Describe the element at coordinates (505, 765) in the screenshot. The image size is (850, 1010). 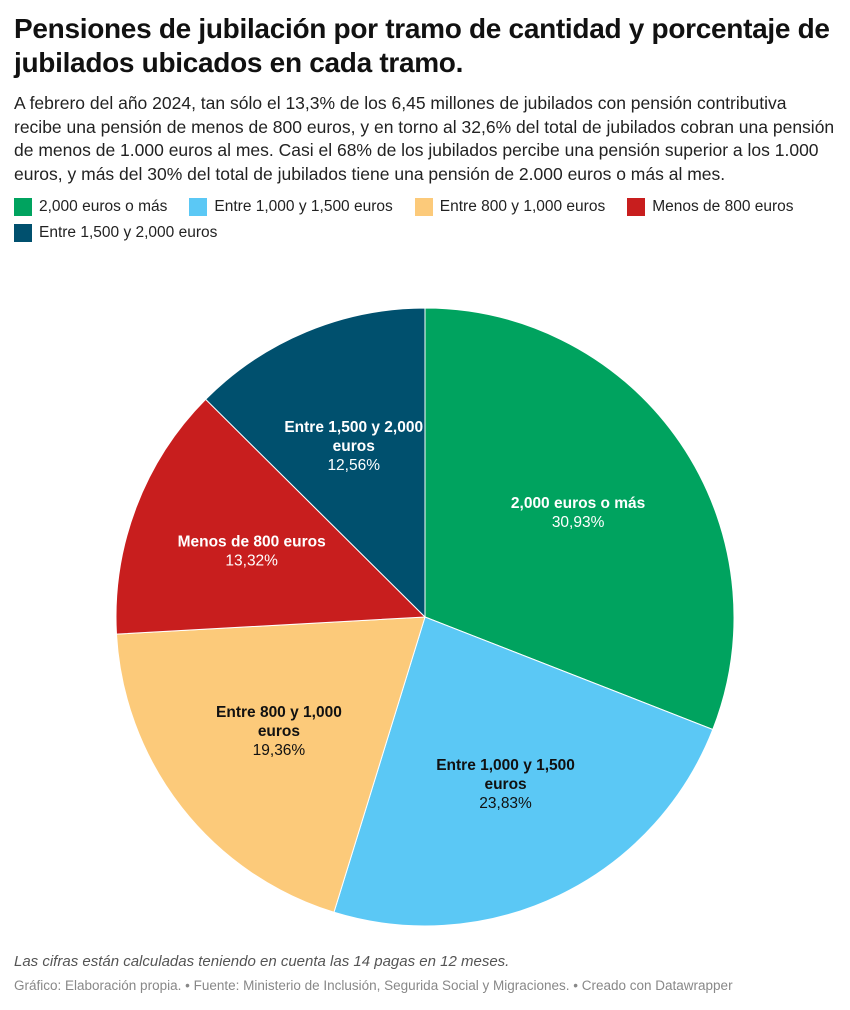
I see `slice-name-label: Entre 1,000 y 1,500` at that location.